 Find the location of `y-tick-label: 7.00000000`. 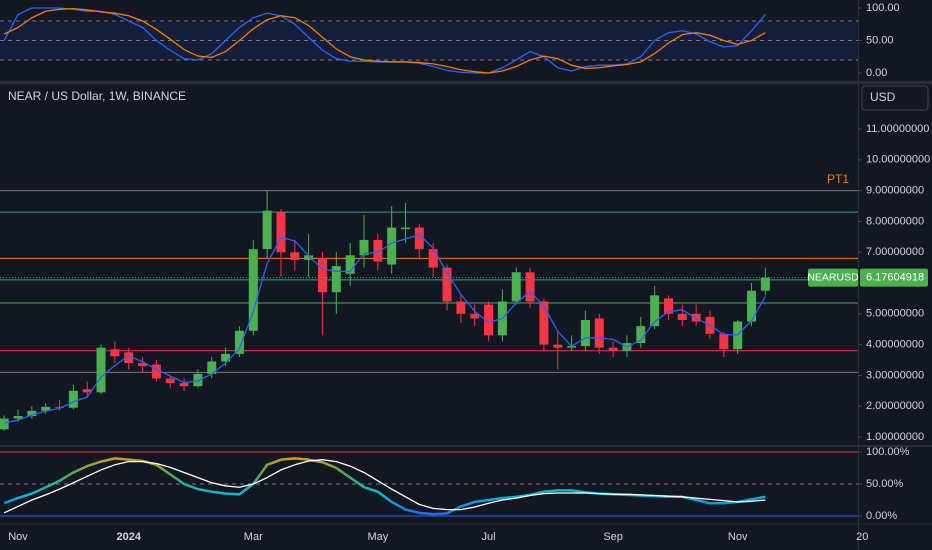

y-tick-label: 7.00000000 is located at coordinates (895, 252).